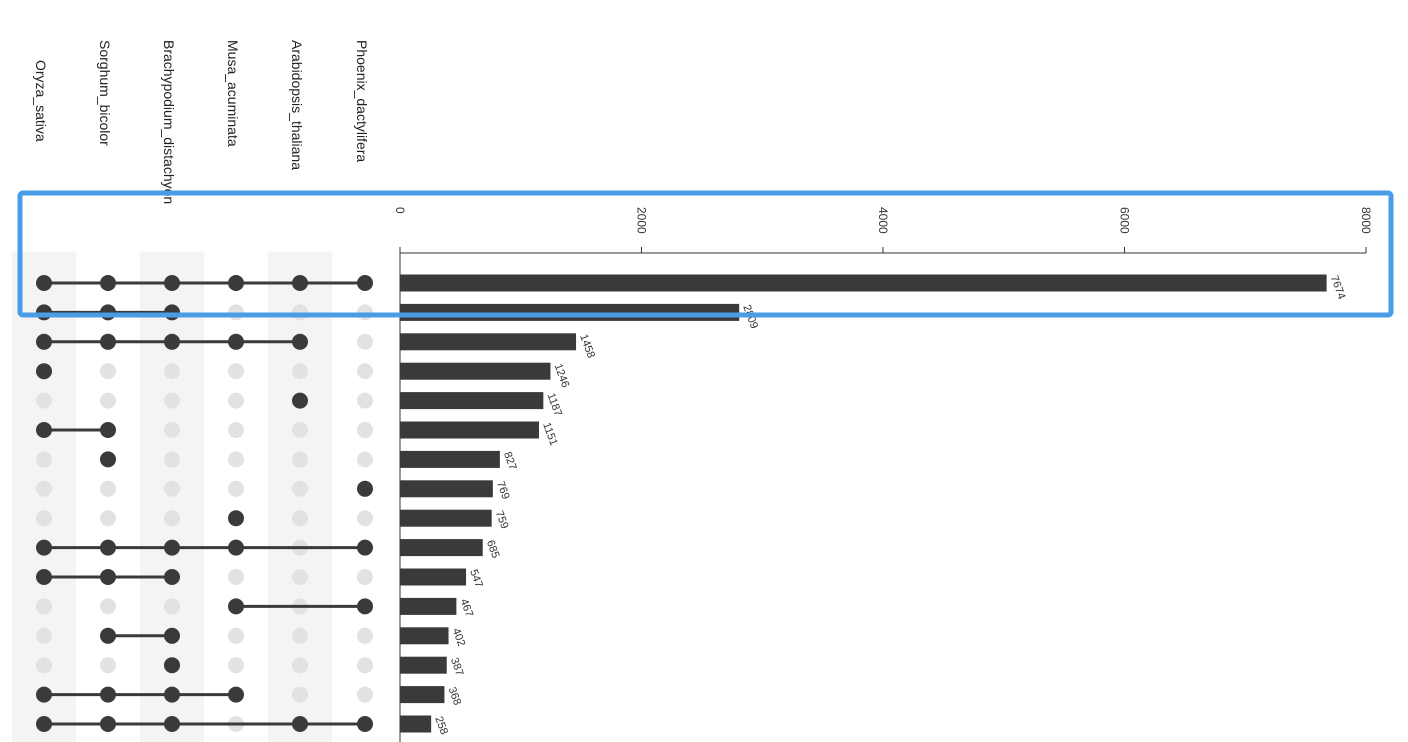 The width and height of the screenshot is (1408, 742). What do you see at coordinates (233, 93) in the screenshot?
I see `set-label-musa-acuminata: Musa_acuminata` at bounding box center [233, 93].